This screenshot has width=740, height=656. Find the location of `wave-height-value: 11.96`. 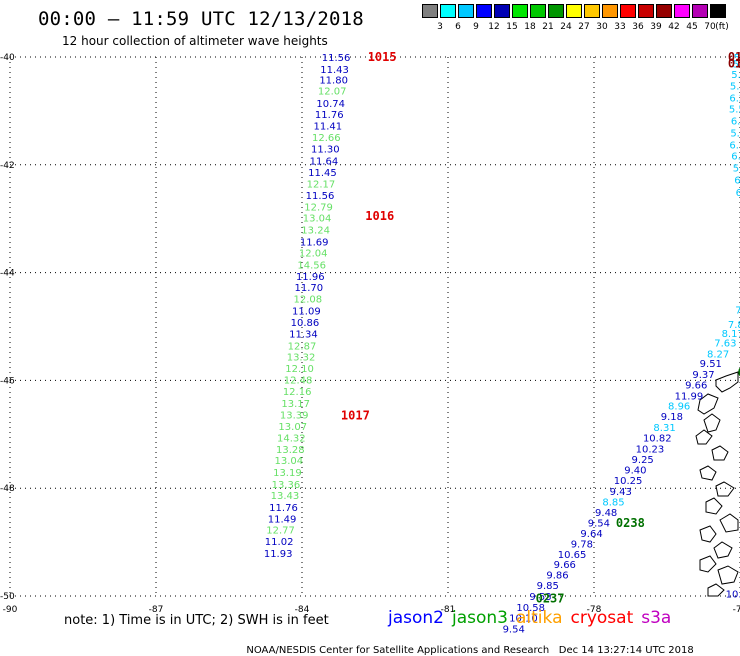

wave-height-value: 11.96 is located at coordinates (310, 277).